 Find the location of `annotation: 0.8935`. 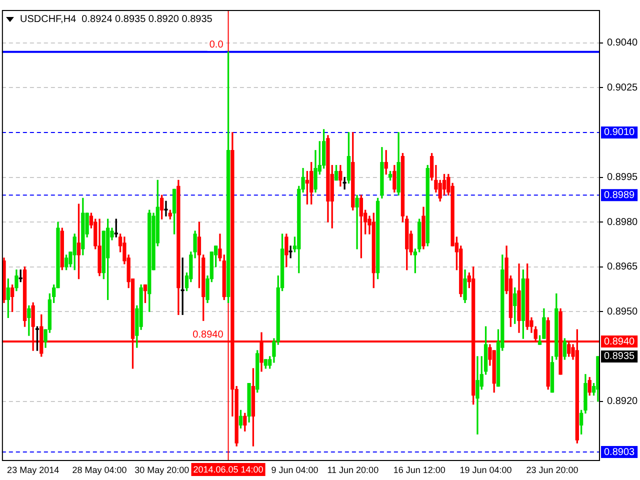

annotation: 0.8935 is located at coordinates (620, 356).